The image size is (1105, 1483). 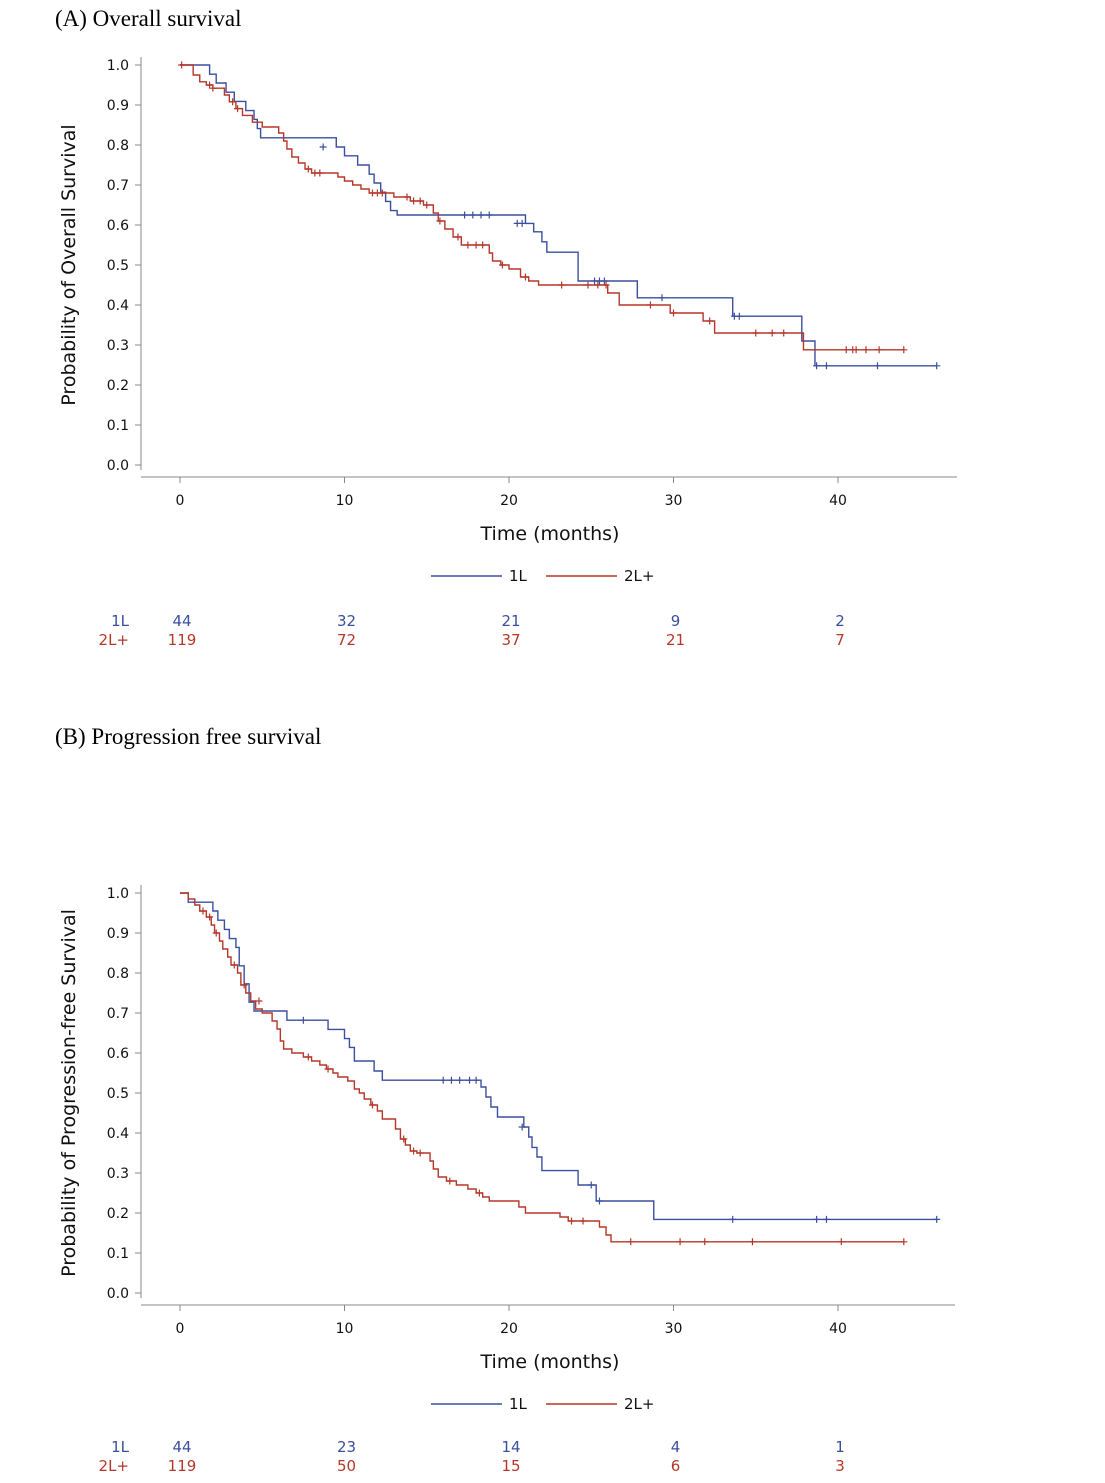 I want to click on km-curve-second-line, so click(x=542, y=207).